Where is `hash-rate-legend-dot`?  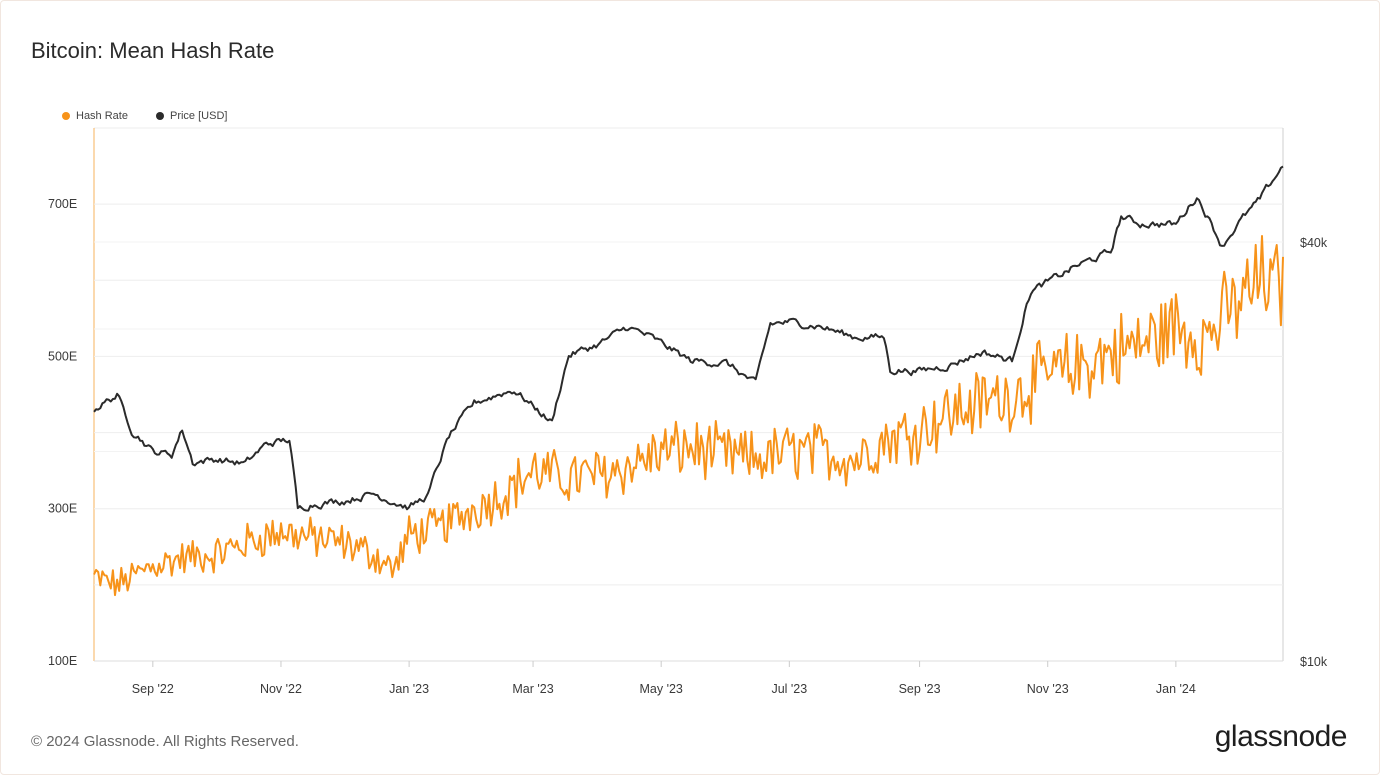
hash-rate-legend-dot is located at coordinates (66, 116).